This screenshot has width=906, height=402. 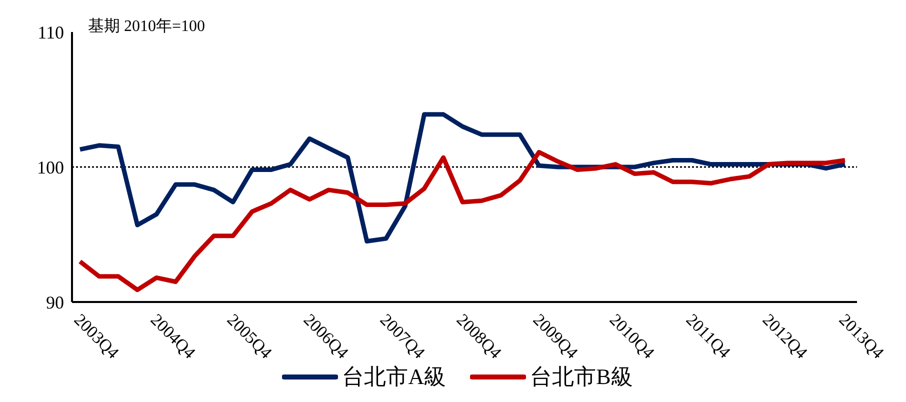 I want to click on legend-label: 台北市A級, so click(x=394, y=377).